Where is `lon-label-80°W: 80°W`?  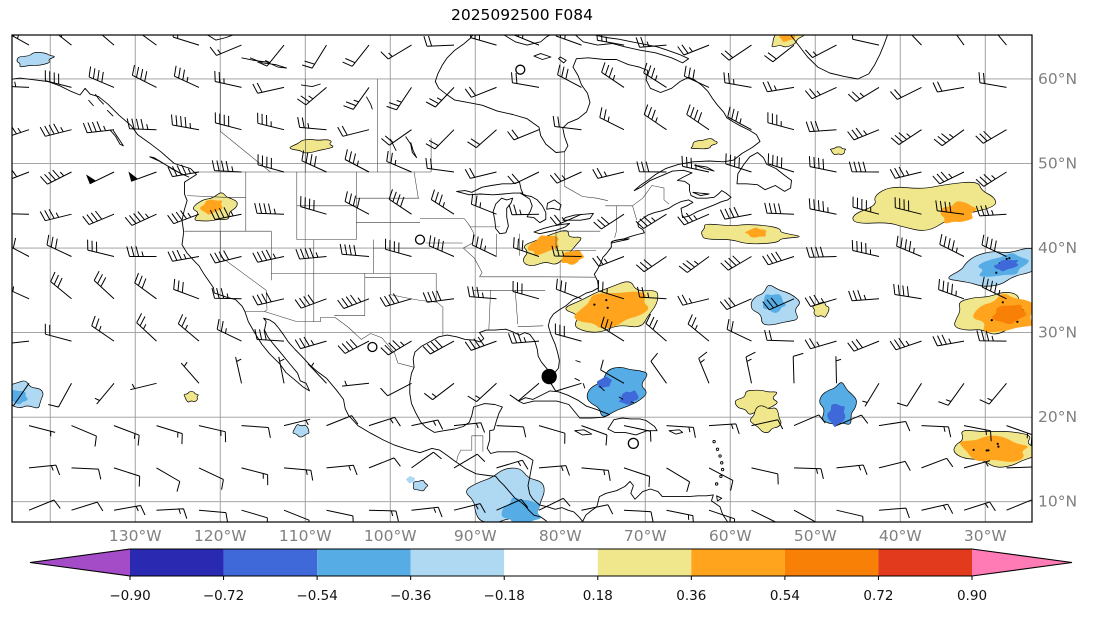 lon-label-80°W: 80°W is located at coordinates (560, 536).